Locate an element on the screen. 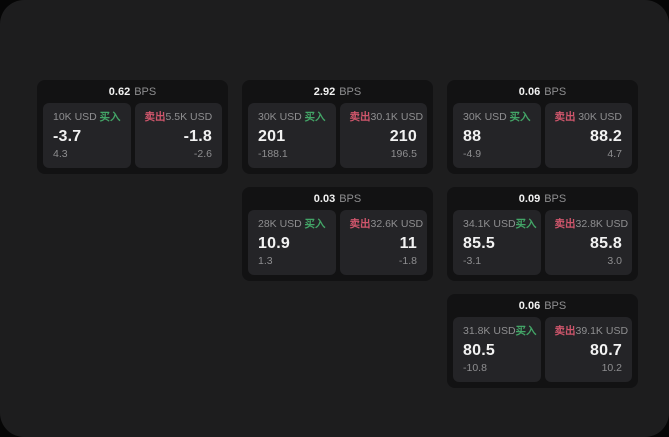 This screenshot has height=437, width=669. sell-tile: 卖出 32.8K USD 85.8 3.0 is located at coordinates (588, 242).